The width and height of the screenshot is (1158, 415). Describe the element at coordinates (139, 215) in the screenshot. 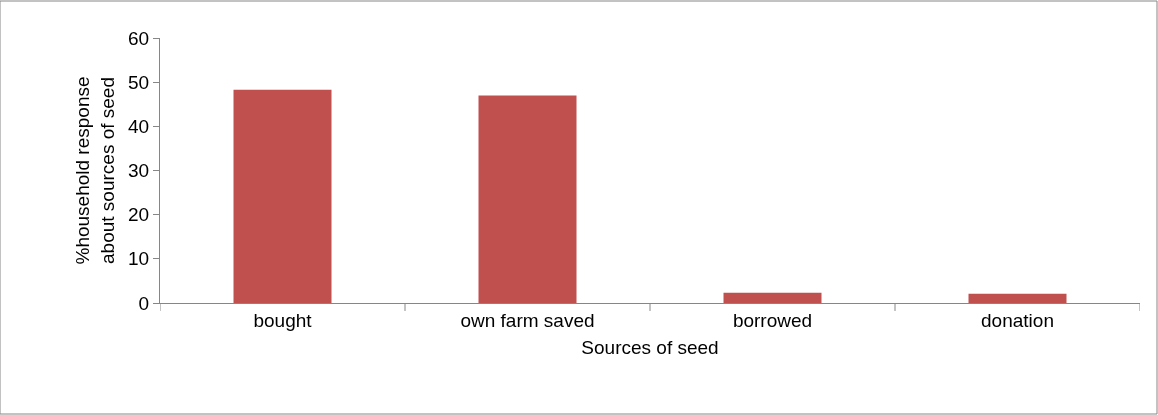

I see `y-tick-label: 20` at that location.